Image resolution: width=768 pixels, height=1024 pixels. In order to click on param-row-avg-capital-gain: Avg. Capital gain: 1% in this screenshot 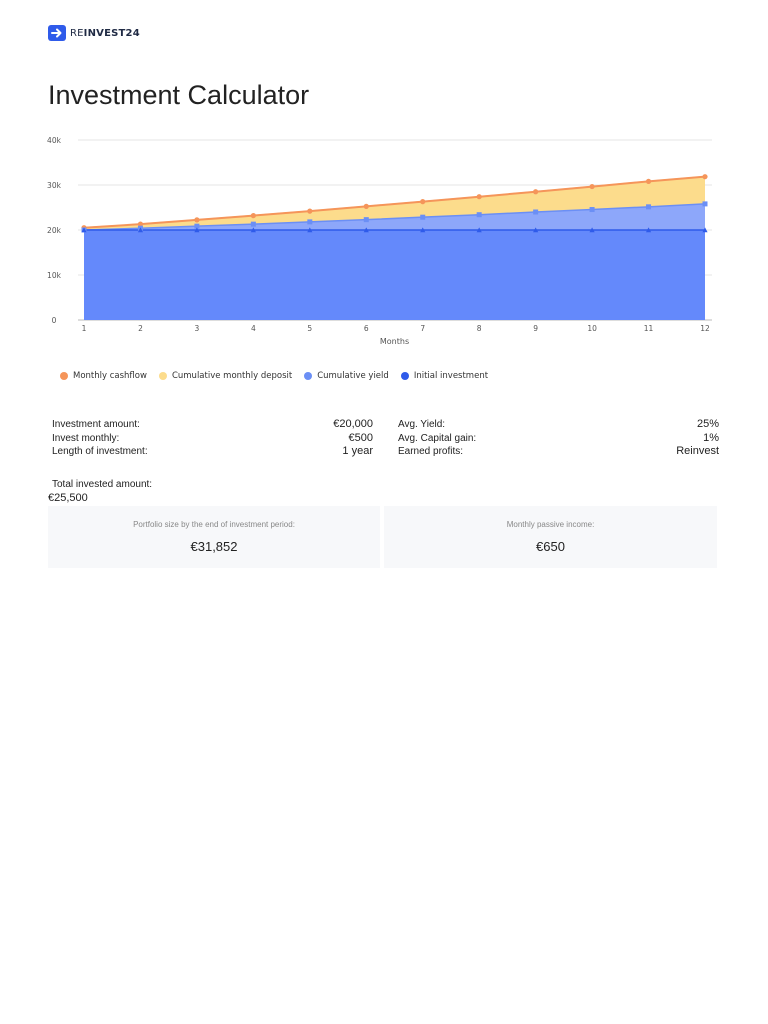, I will do `click(558, 439)`.